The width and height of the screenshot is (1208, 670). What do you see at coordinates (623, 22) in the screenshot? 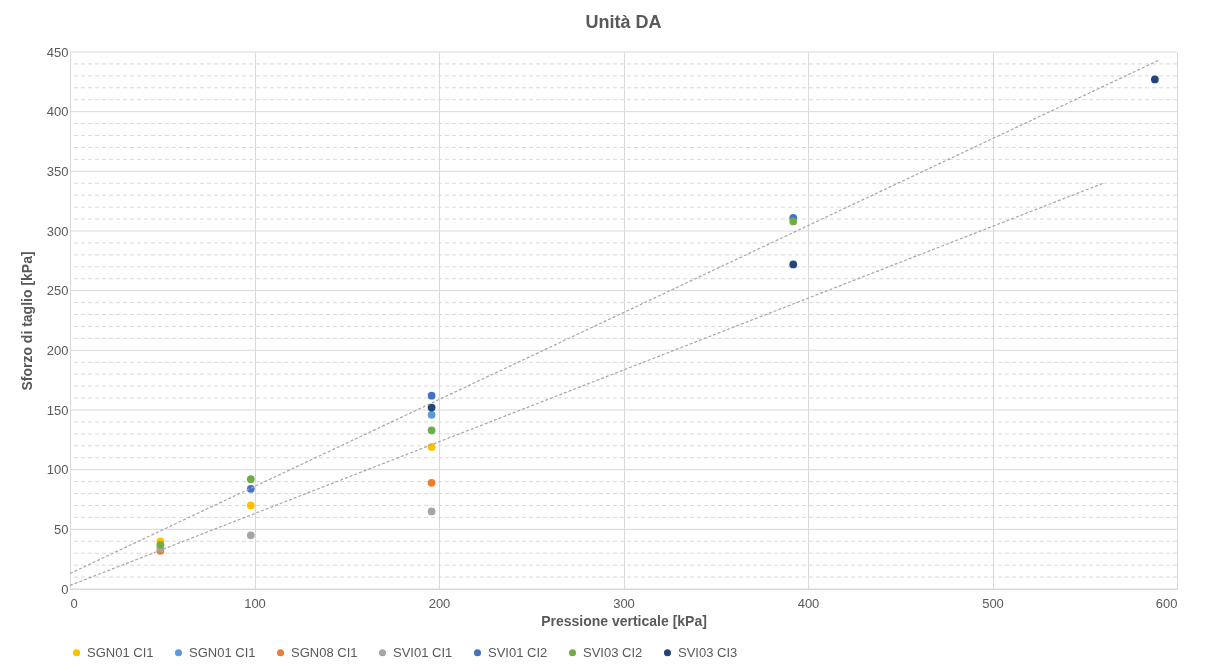
I see `chart-title: Unità DA` at bounding box center [623, 22].